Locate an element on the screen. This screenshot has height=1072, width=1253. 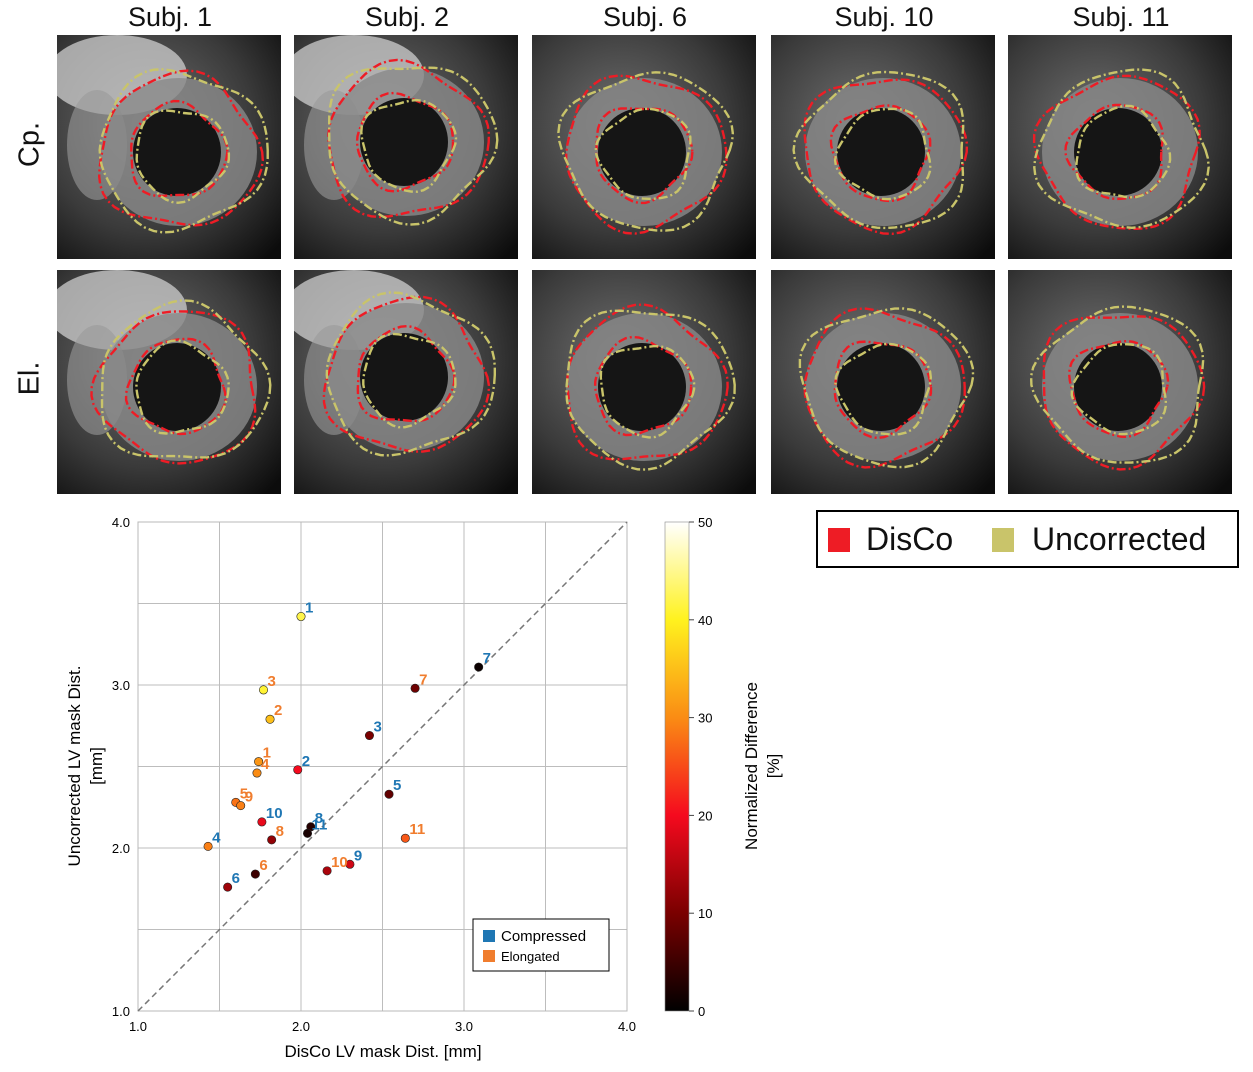
point-label-elongated-8: 8 is located at coordinates (280, 831).